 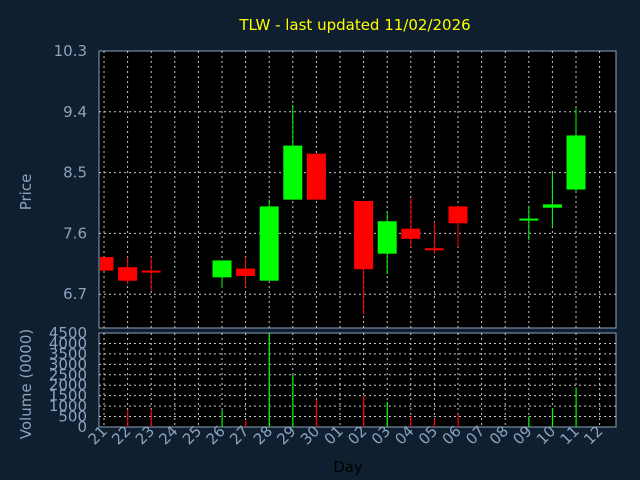 What do you see at coordinates (68, 406) in the screenshot?
I see `volume-tick-label: 1000` at bounding box center [68, 406].